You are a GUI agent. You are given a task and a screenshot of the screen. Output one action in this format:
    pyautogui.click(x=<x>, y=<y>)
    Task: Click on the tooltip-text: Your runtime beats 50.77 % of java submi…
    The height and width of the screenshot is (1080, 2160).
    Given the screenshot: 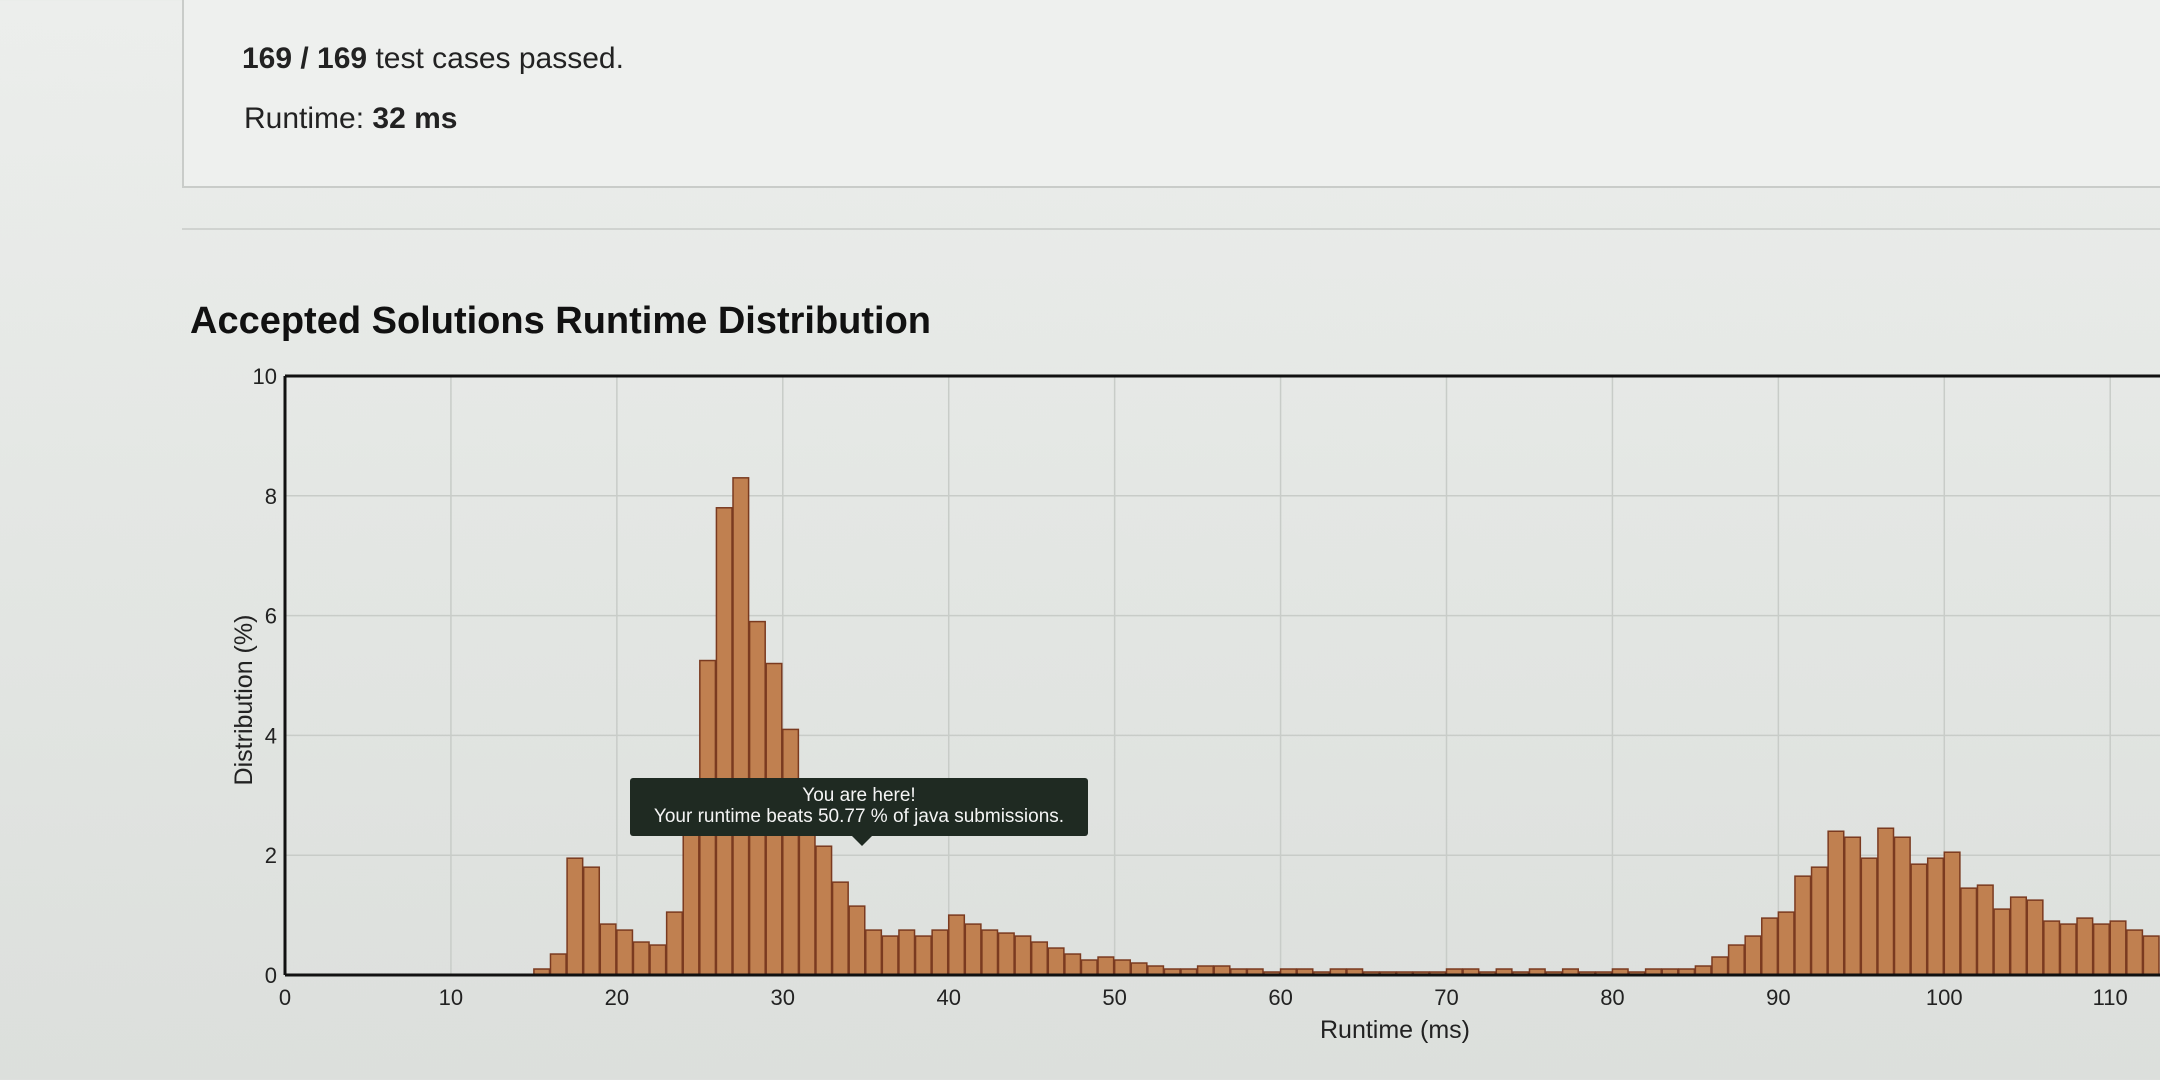 What is the action you would take?
    pyautogui.click(x=859, y=816)
    